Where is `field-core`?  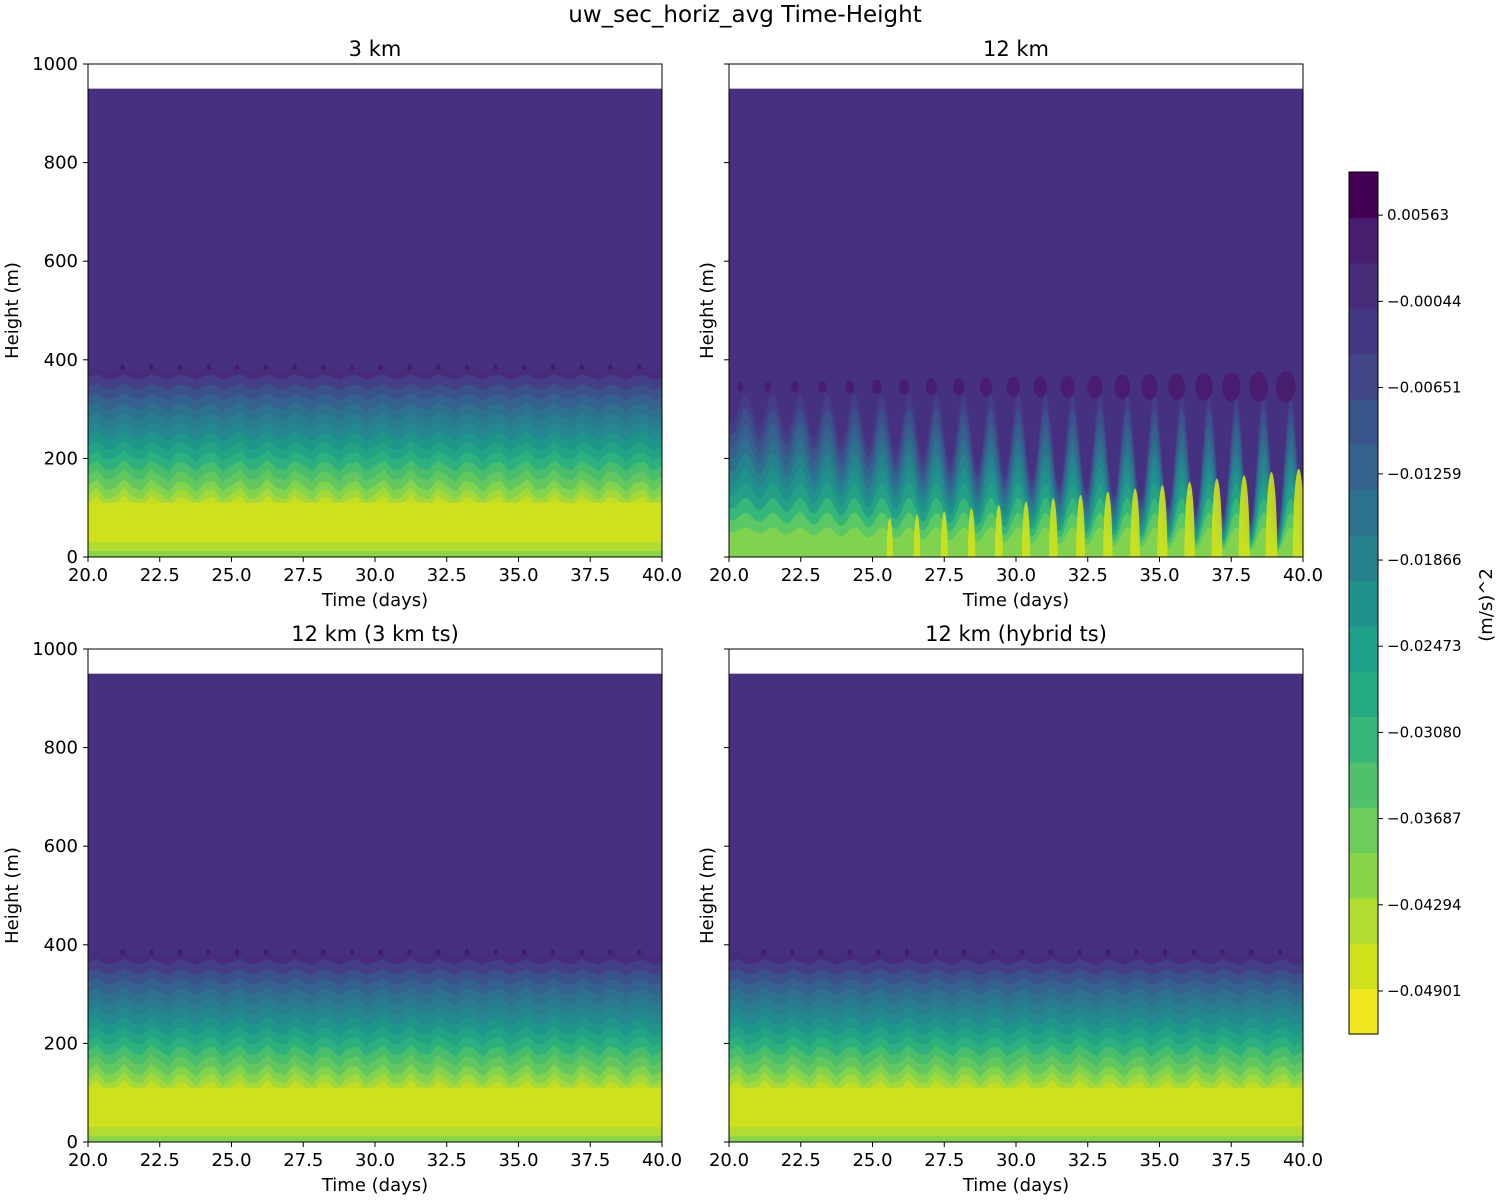
field-core is located at coordinates (375, 1107).